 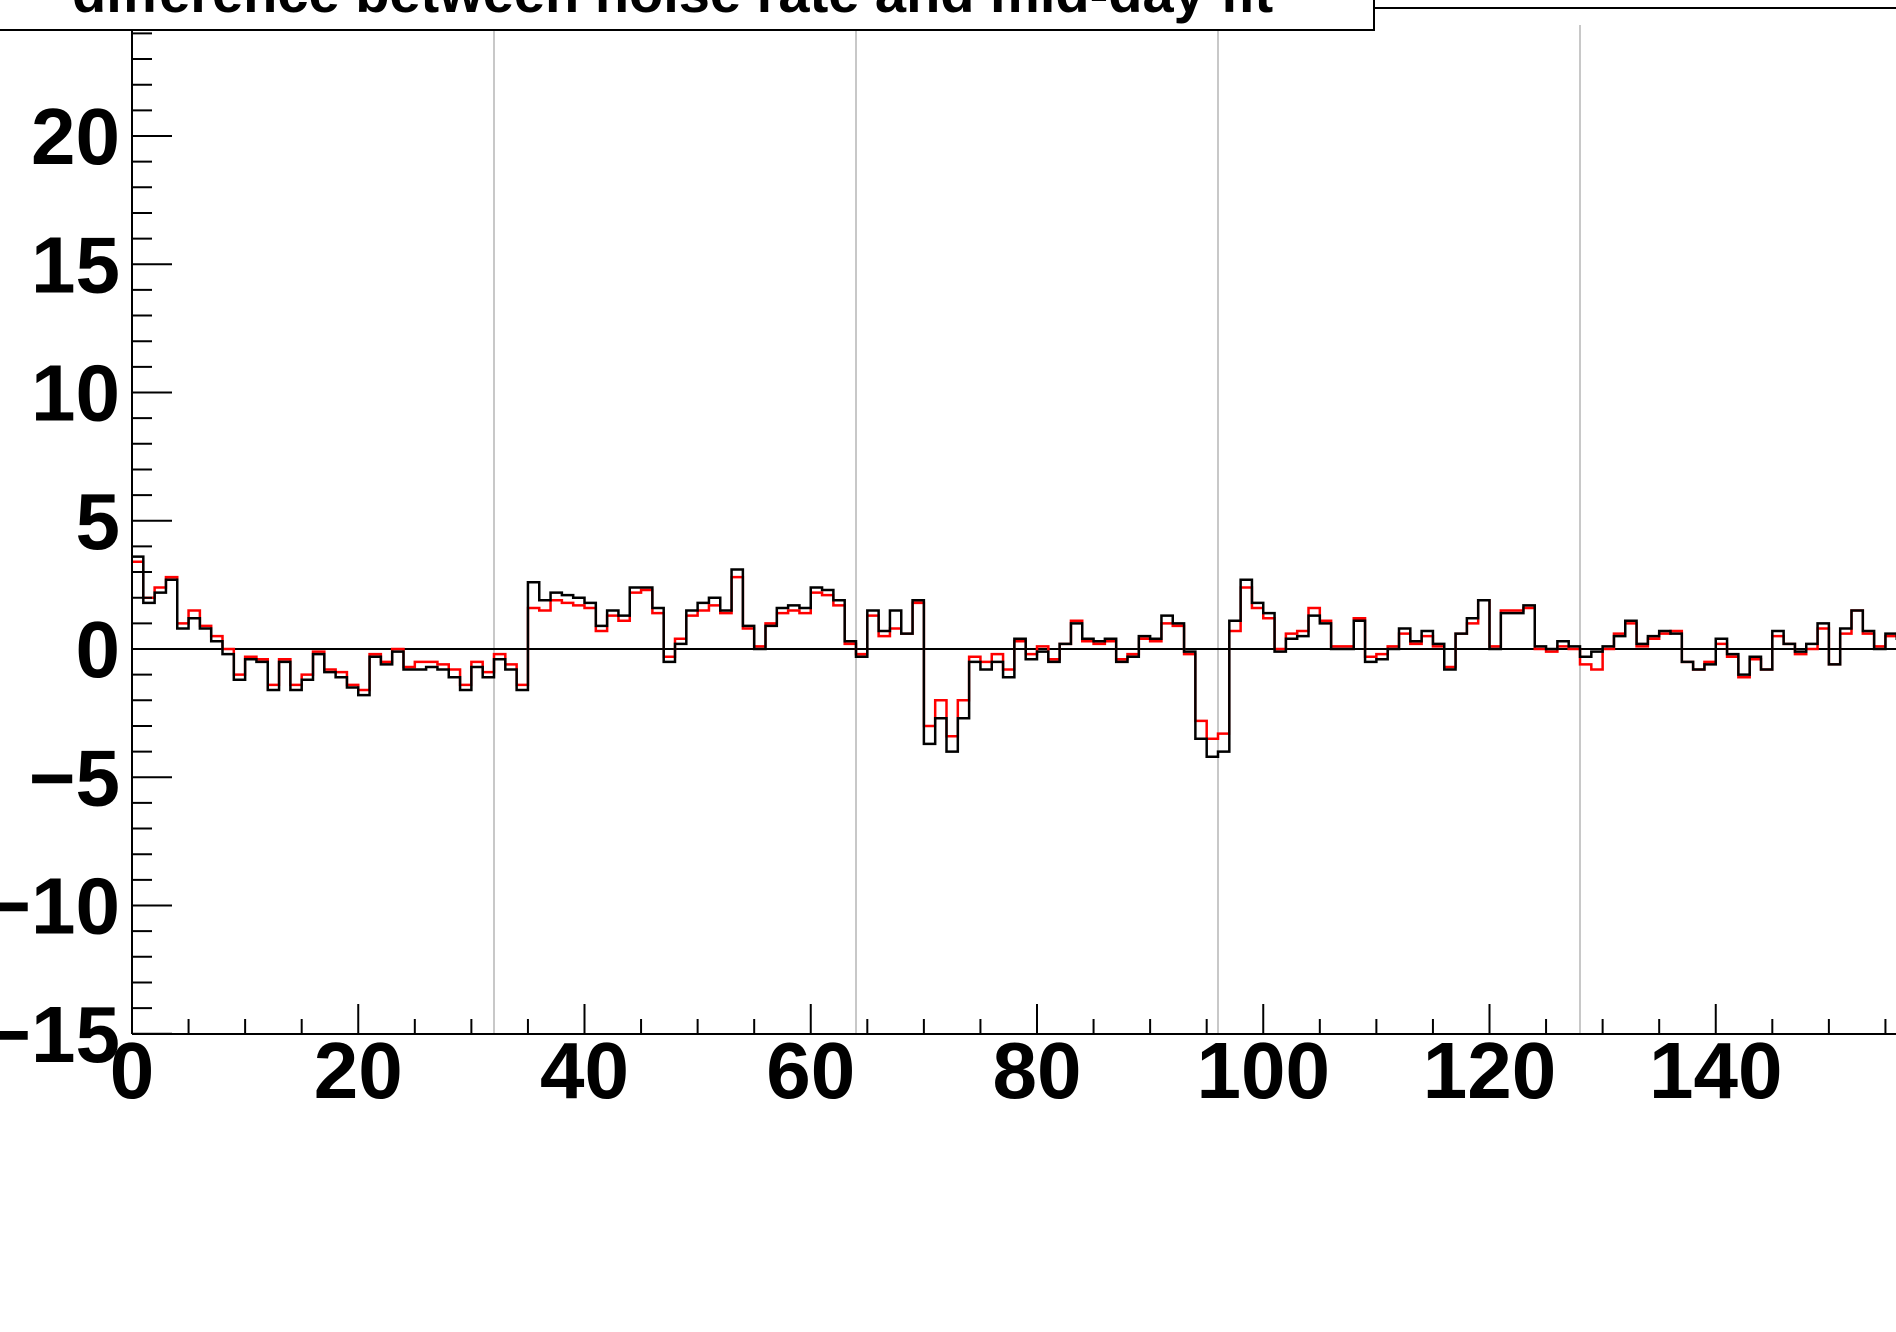 I want to click on y-tick-label: 20, so click(x=75, y=136).